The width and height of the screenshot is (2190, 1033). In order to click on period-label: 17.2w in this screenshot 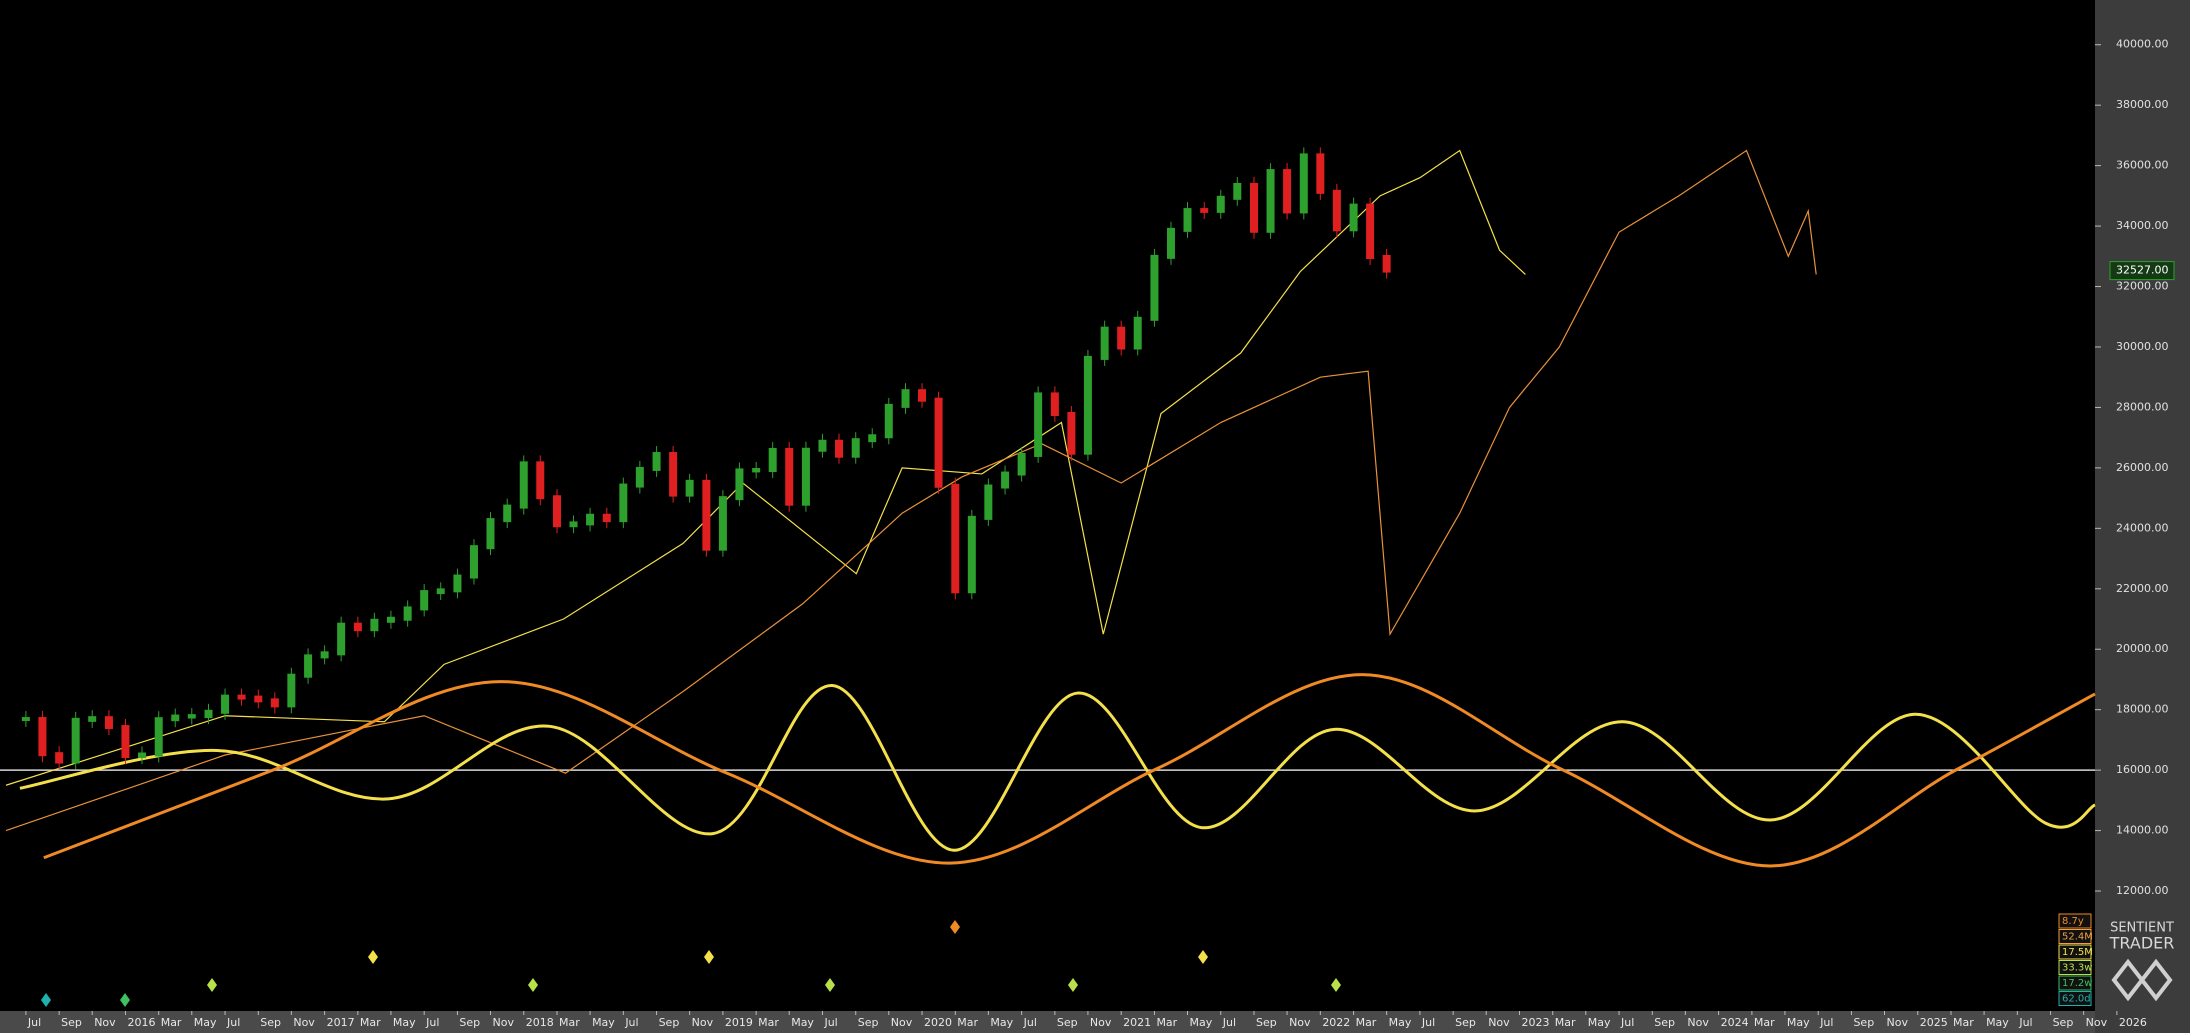, I will do `click(2077, 983)`.